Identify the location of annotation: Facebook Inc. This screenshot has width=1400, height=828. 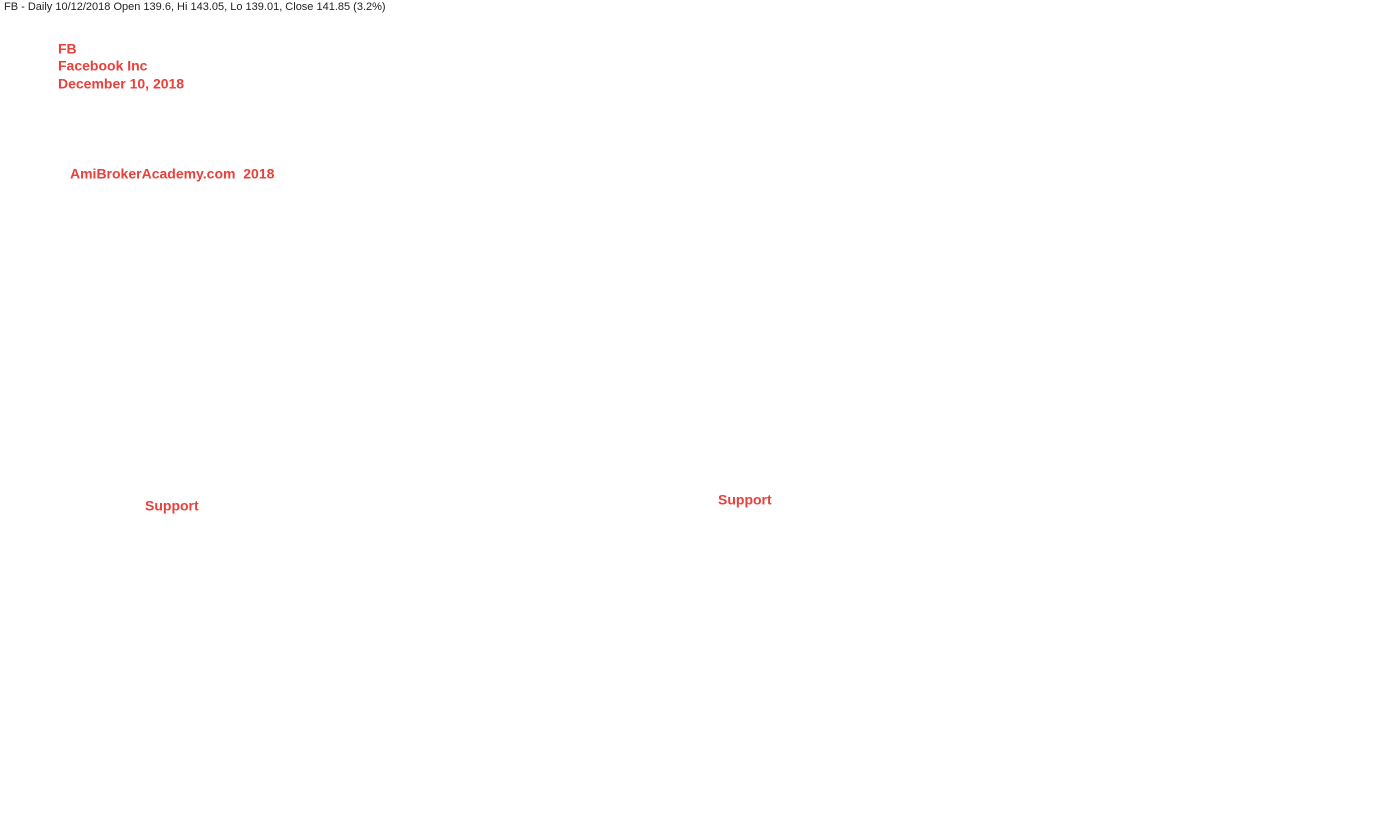
(103, 66).